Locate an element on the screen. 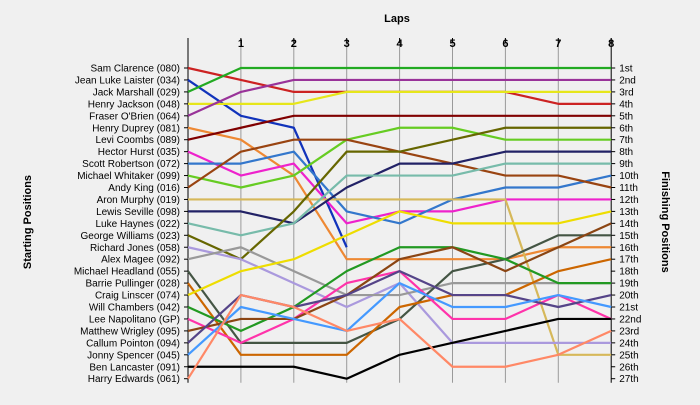 Image resolution: width=700 pixels, height=405 pixels. start-position-label: Harry Edwards (061) is located at coordinates (134, 379).